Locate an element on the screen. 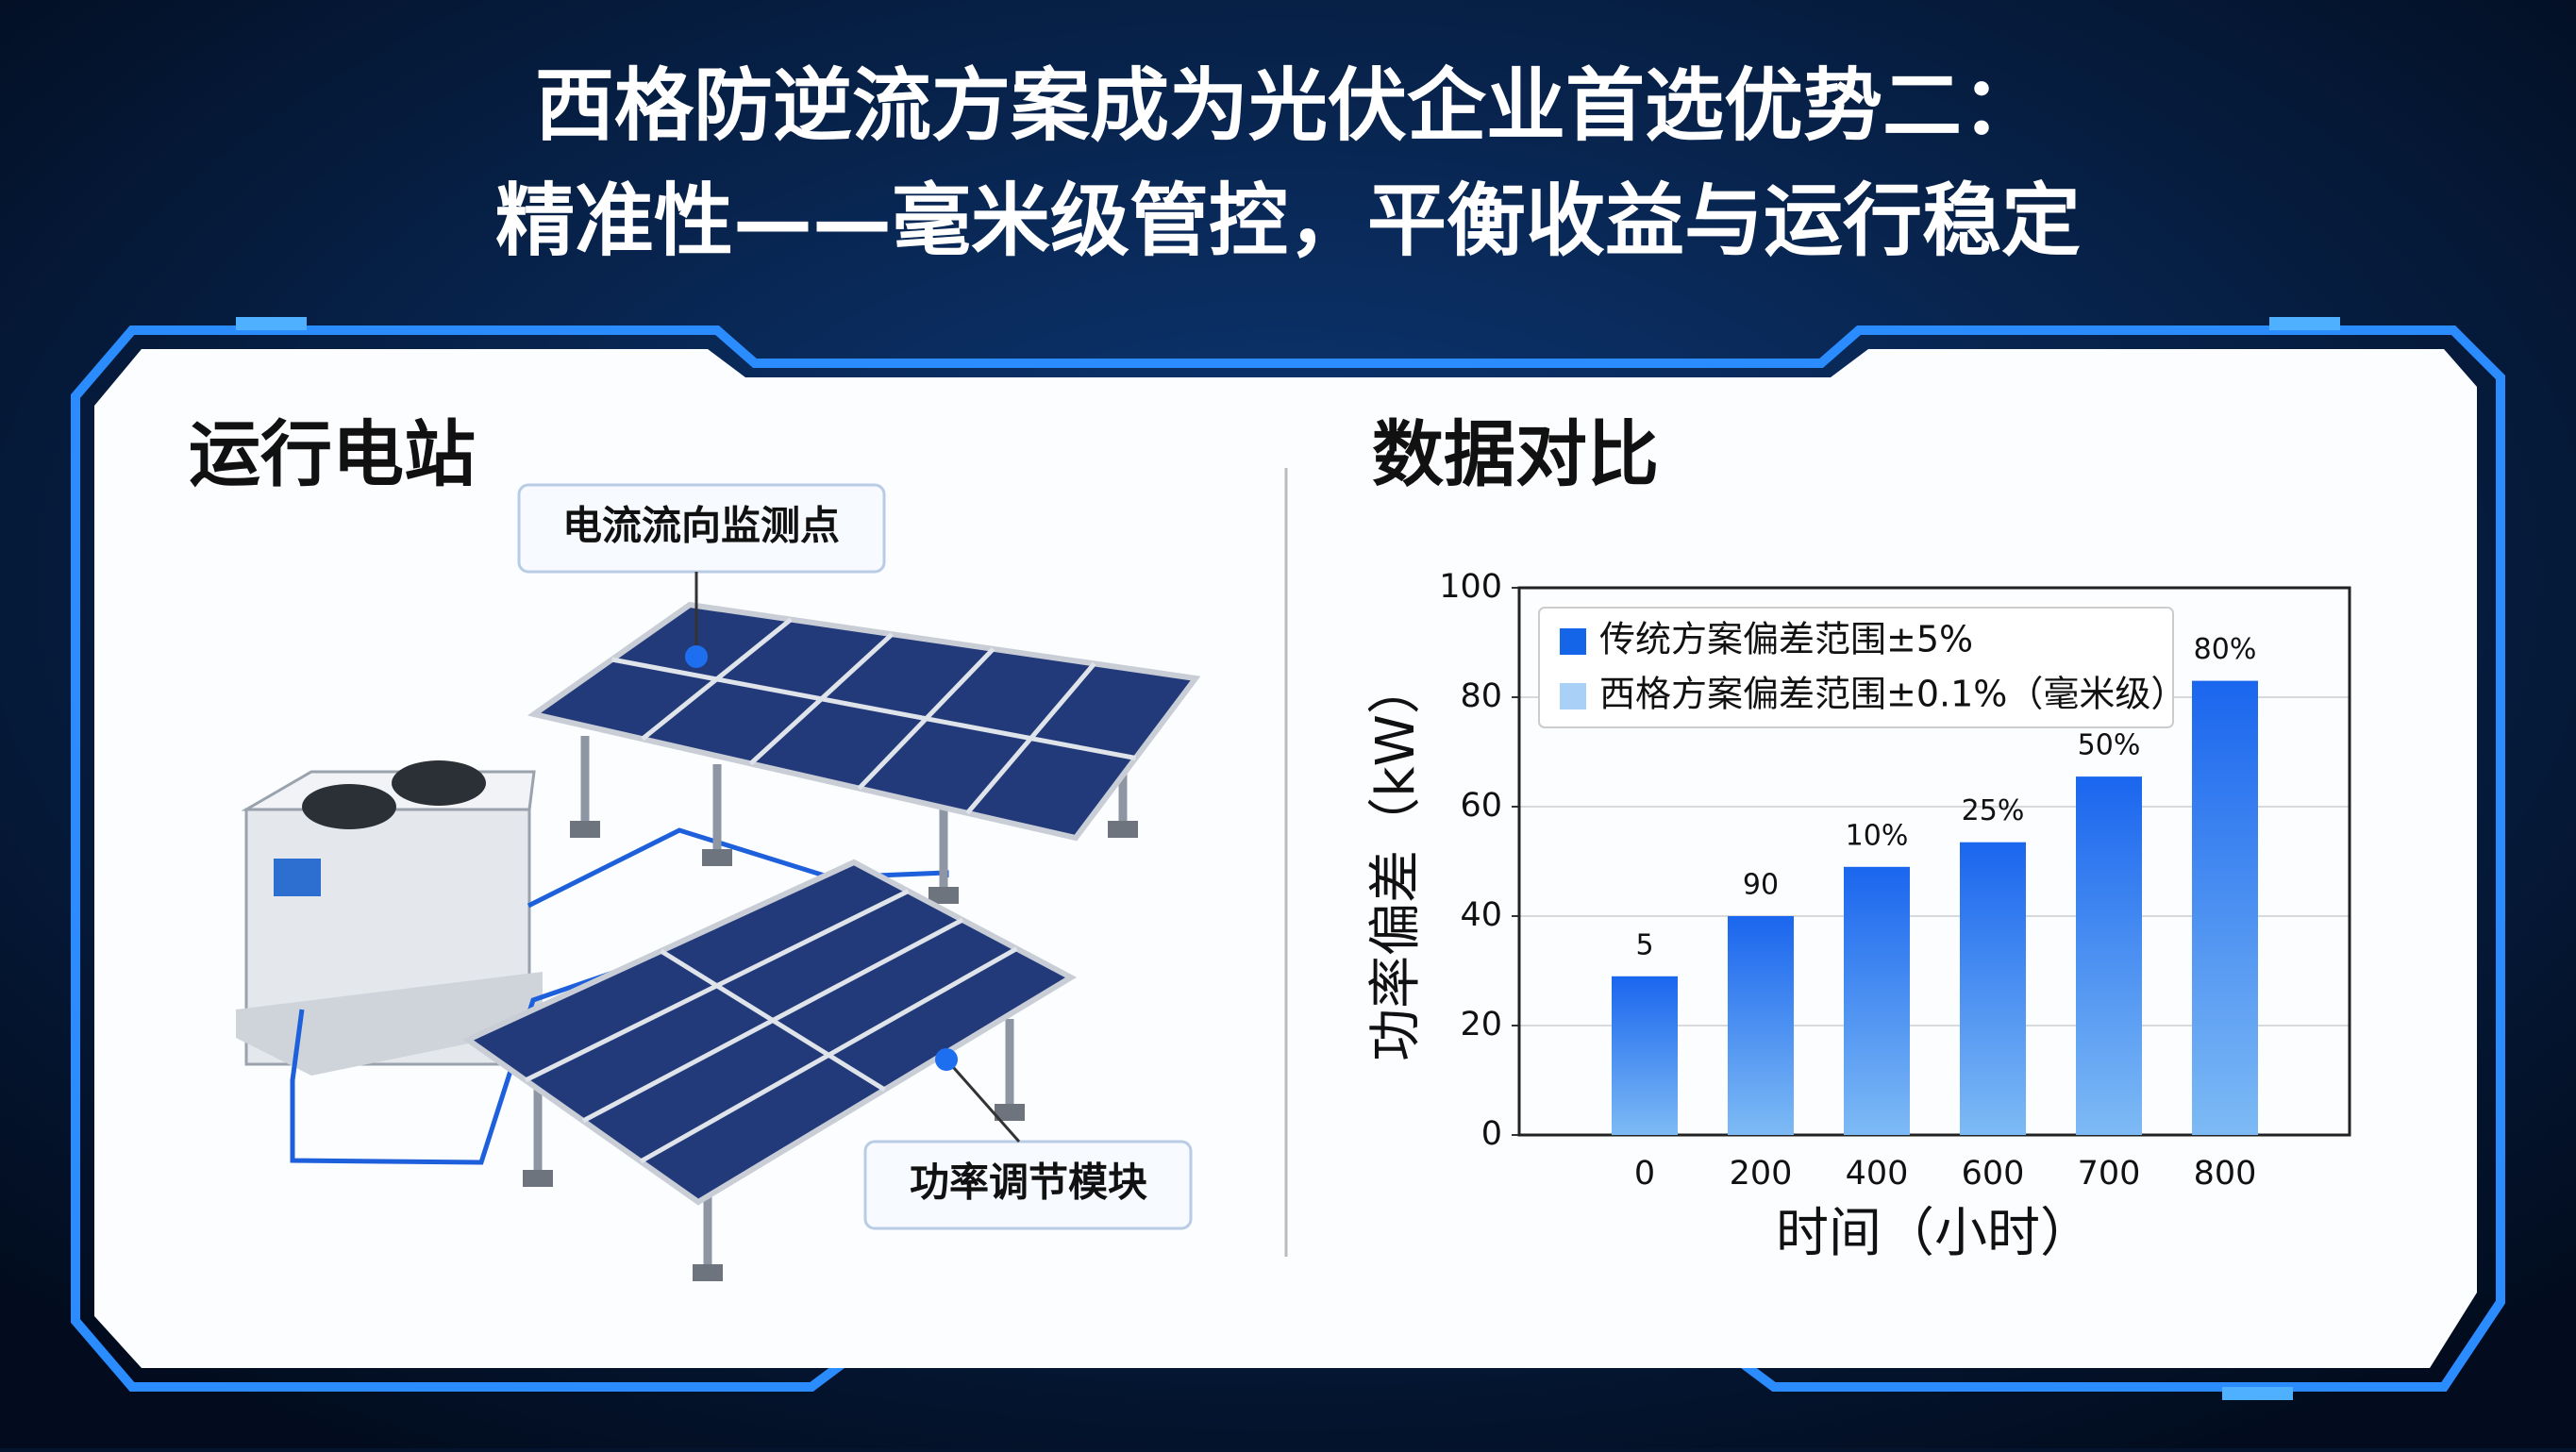 The width and height of the screenshot is (2576, 1452). y-tick-label: 40 is located at coordinates (1481, 915).